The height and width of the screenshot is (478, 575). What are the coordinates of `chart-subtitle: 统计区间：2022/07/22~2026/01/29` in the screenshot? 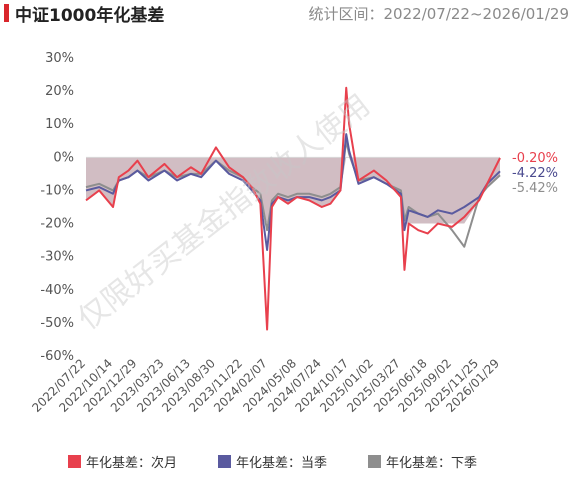 It's located at (438, 14).